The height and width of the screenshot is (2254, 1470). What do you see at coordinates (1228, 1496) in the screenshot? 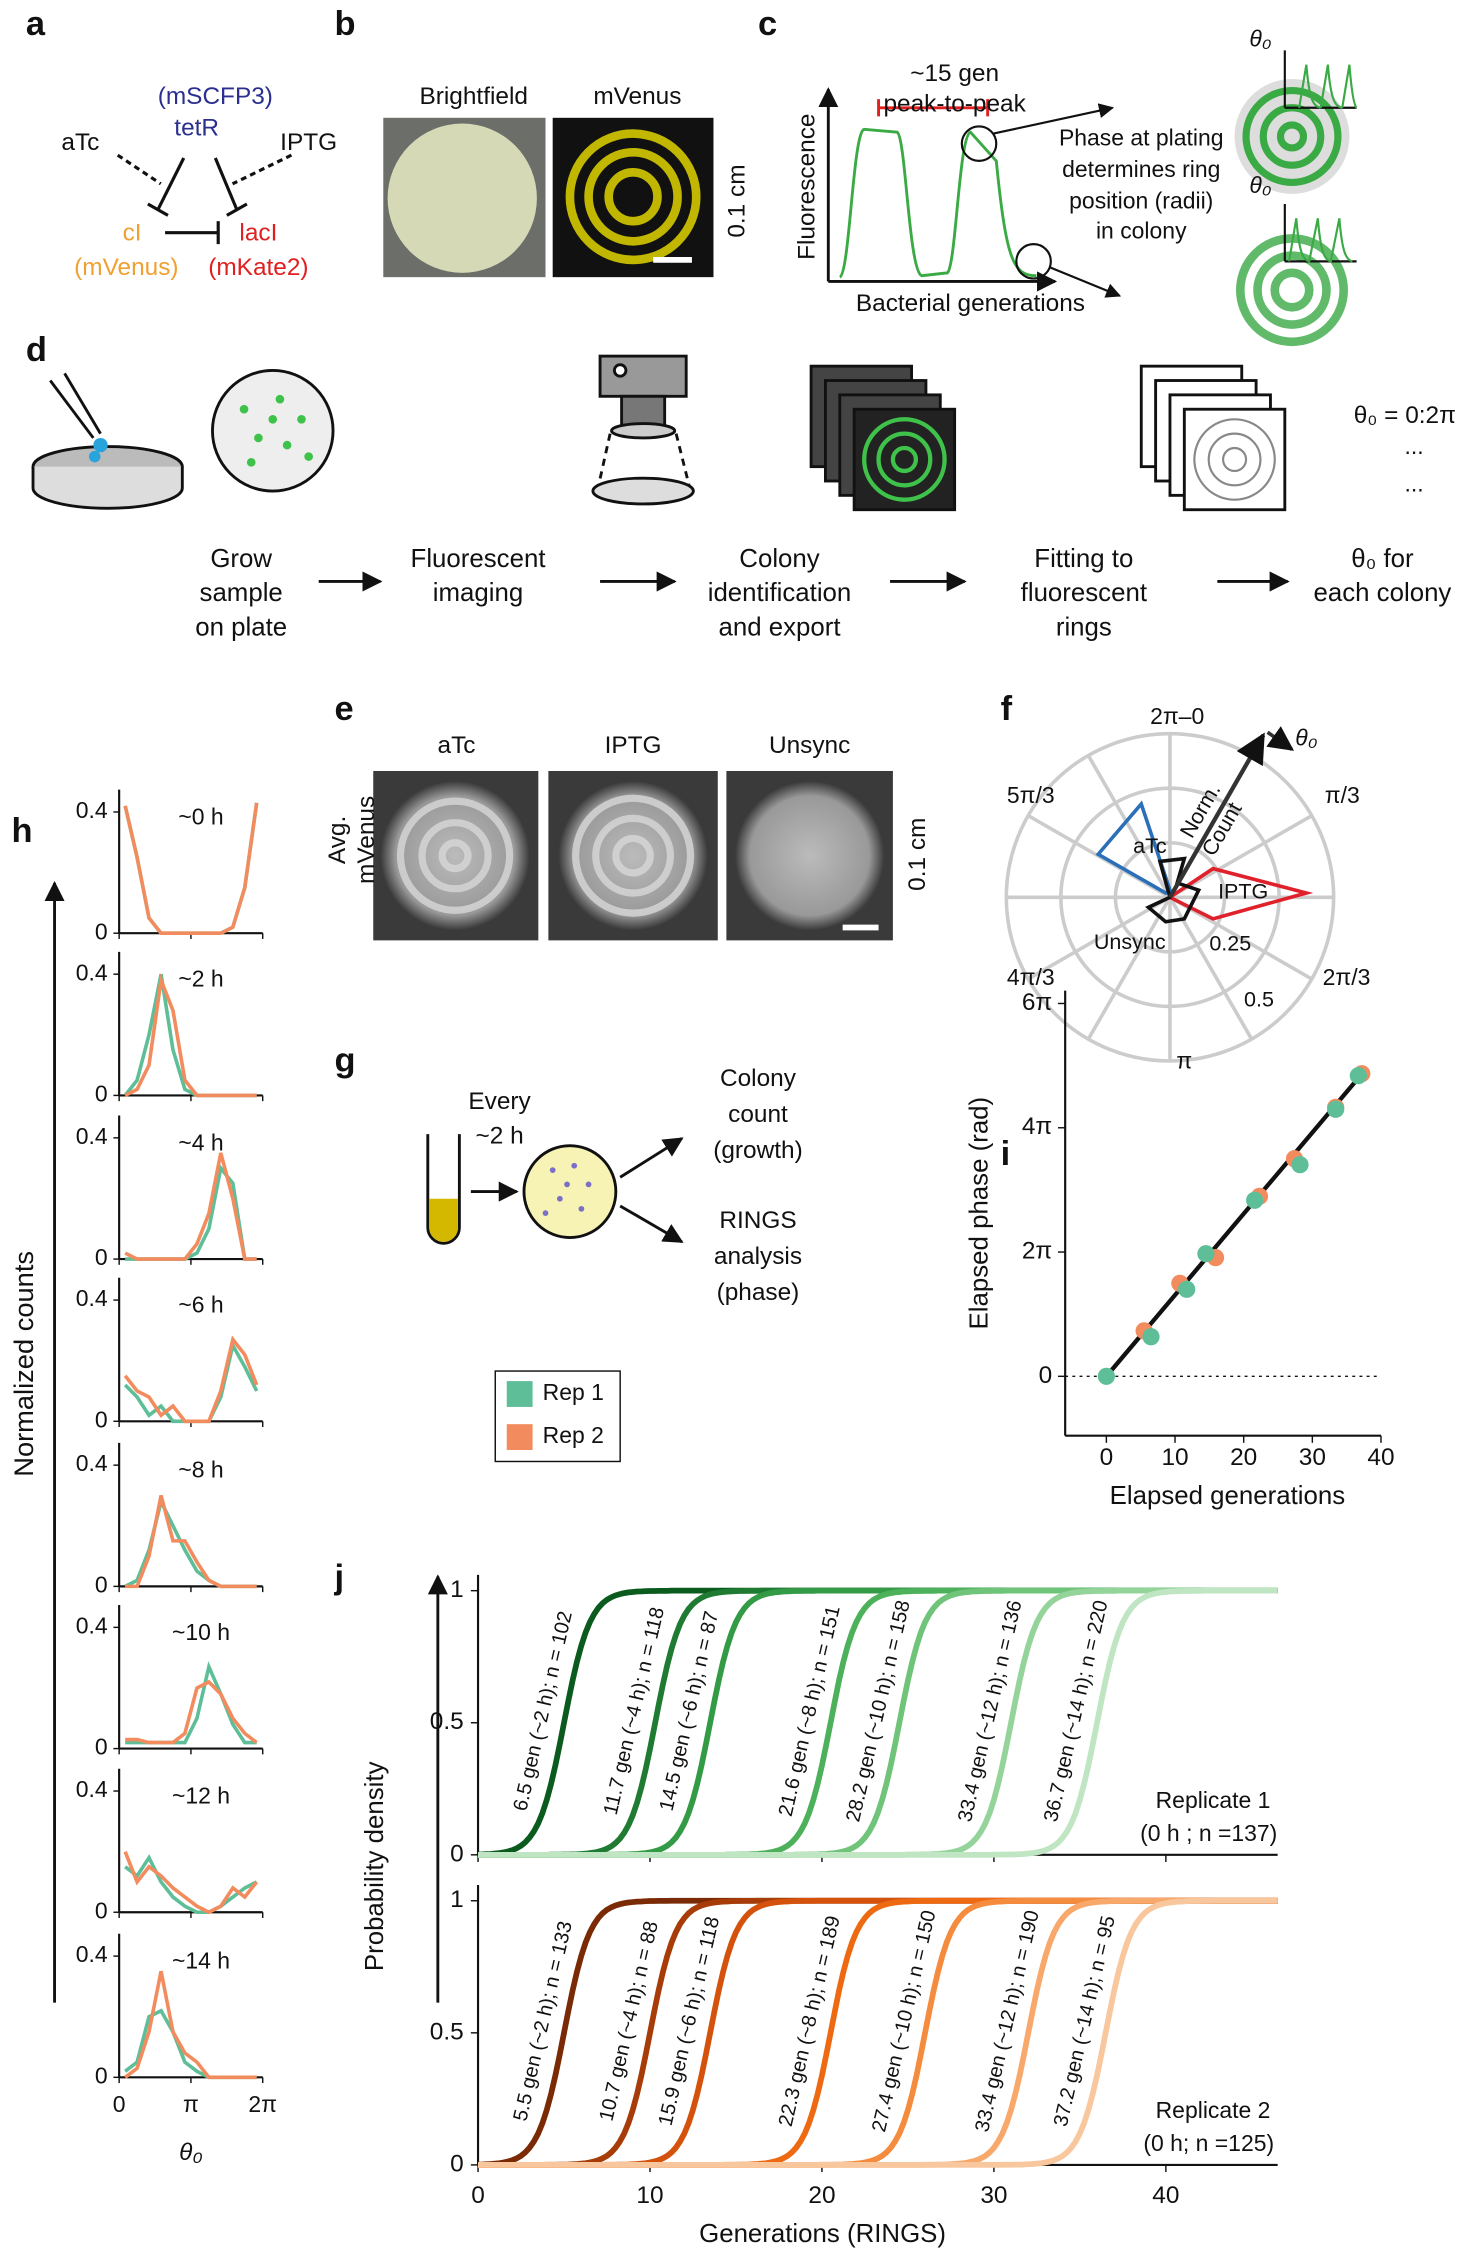
I see `label: Elapsed generations` at bounding box center [1228, 1496].